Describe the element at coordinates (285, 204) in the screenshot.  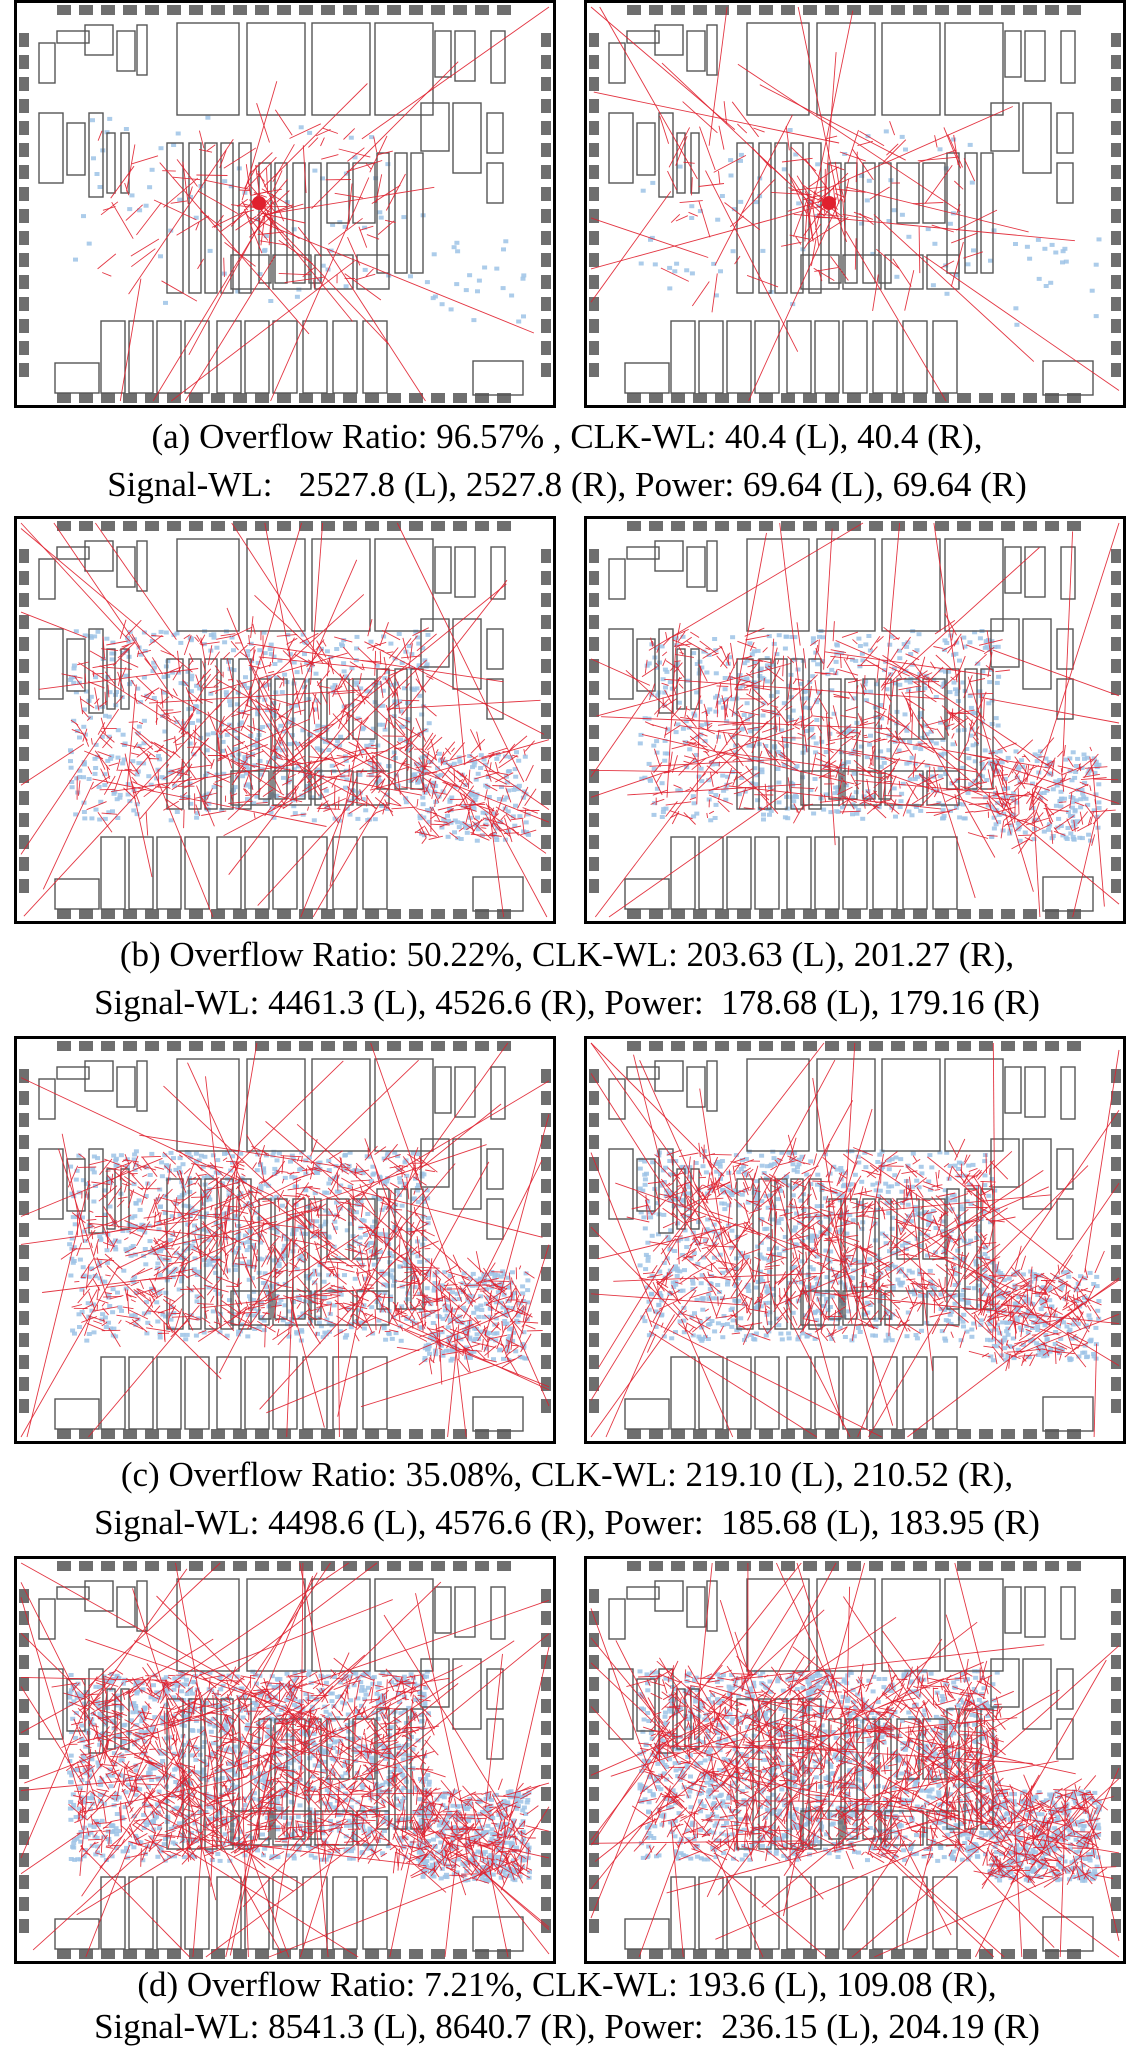
I see `layout-panel-a-left` at that location.